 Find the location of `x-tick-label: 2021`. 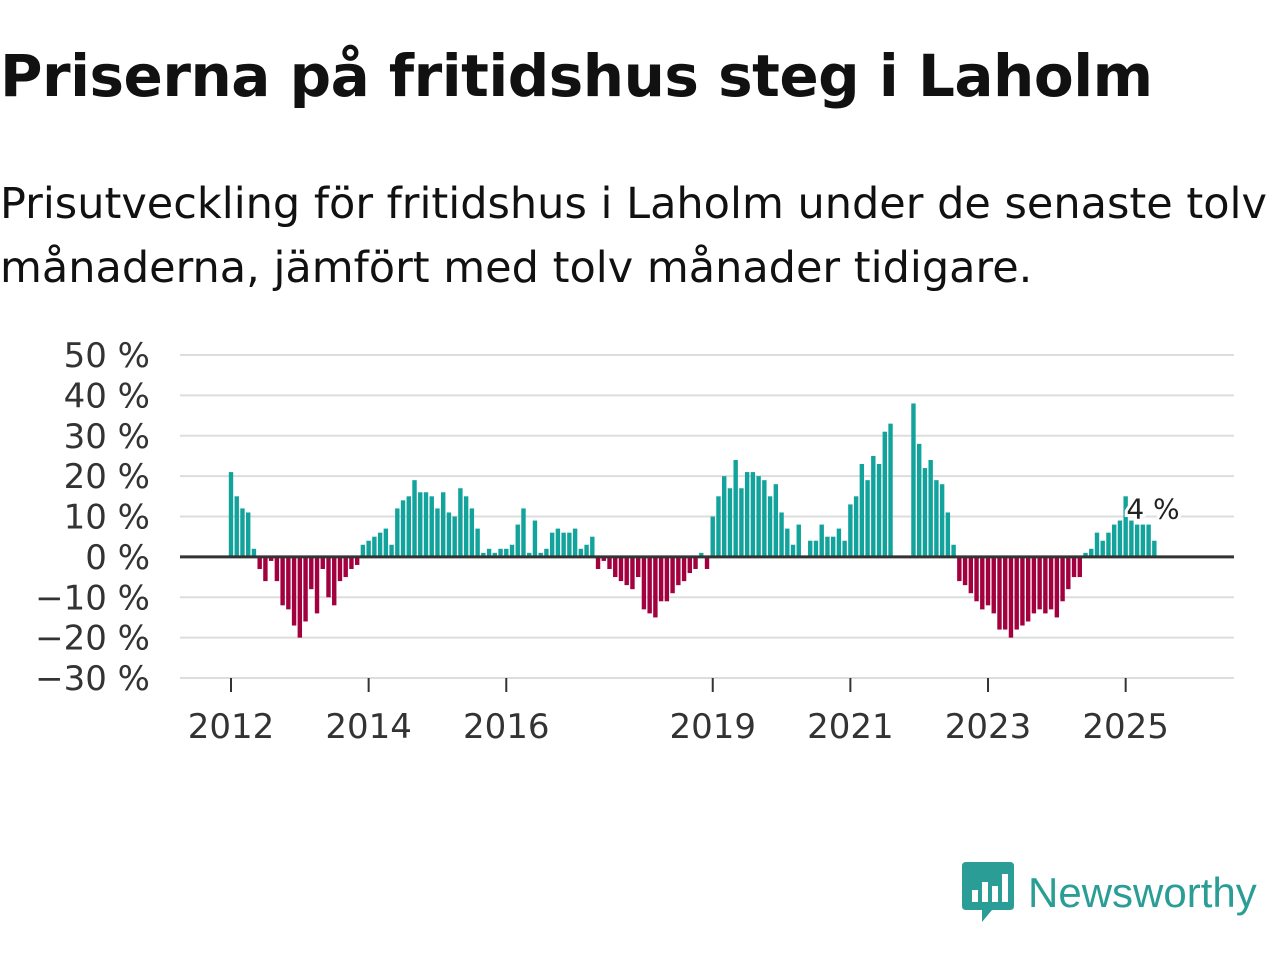

x-tick-label: 2021 is located at coordinates (850, 727).